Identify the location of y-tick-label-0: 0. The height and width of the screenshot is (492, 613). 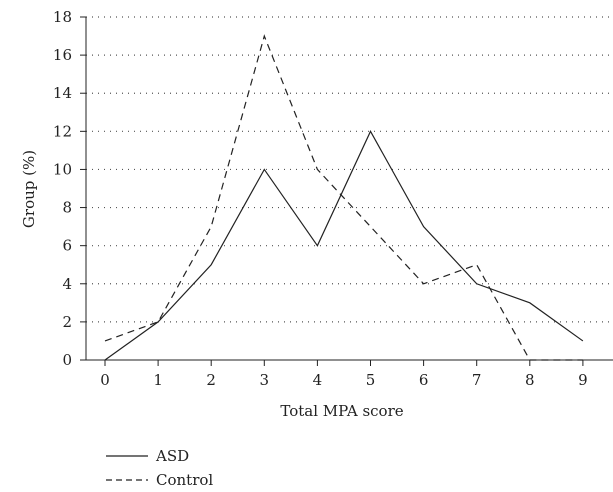
(67, 360).